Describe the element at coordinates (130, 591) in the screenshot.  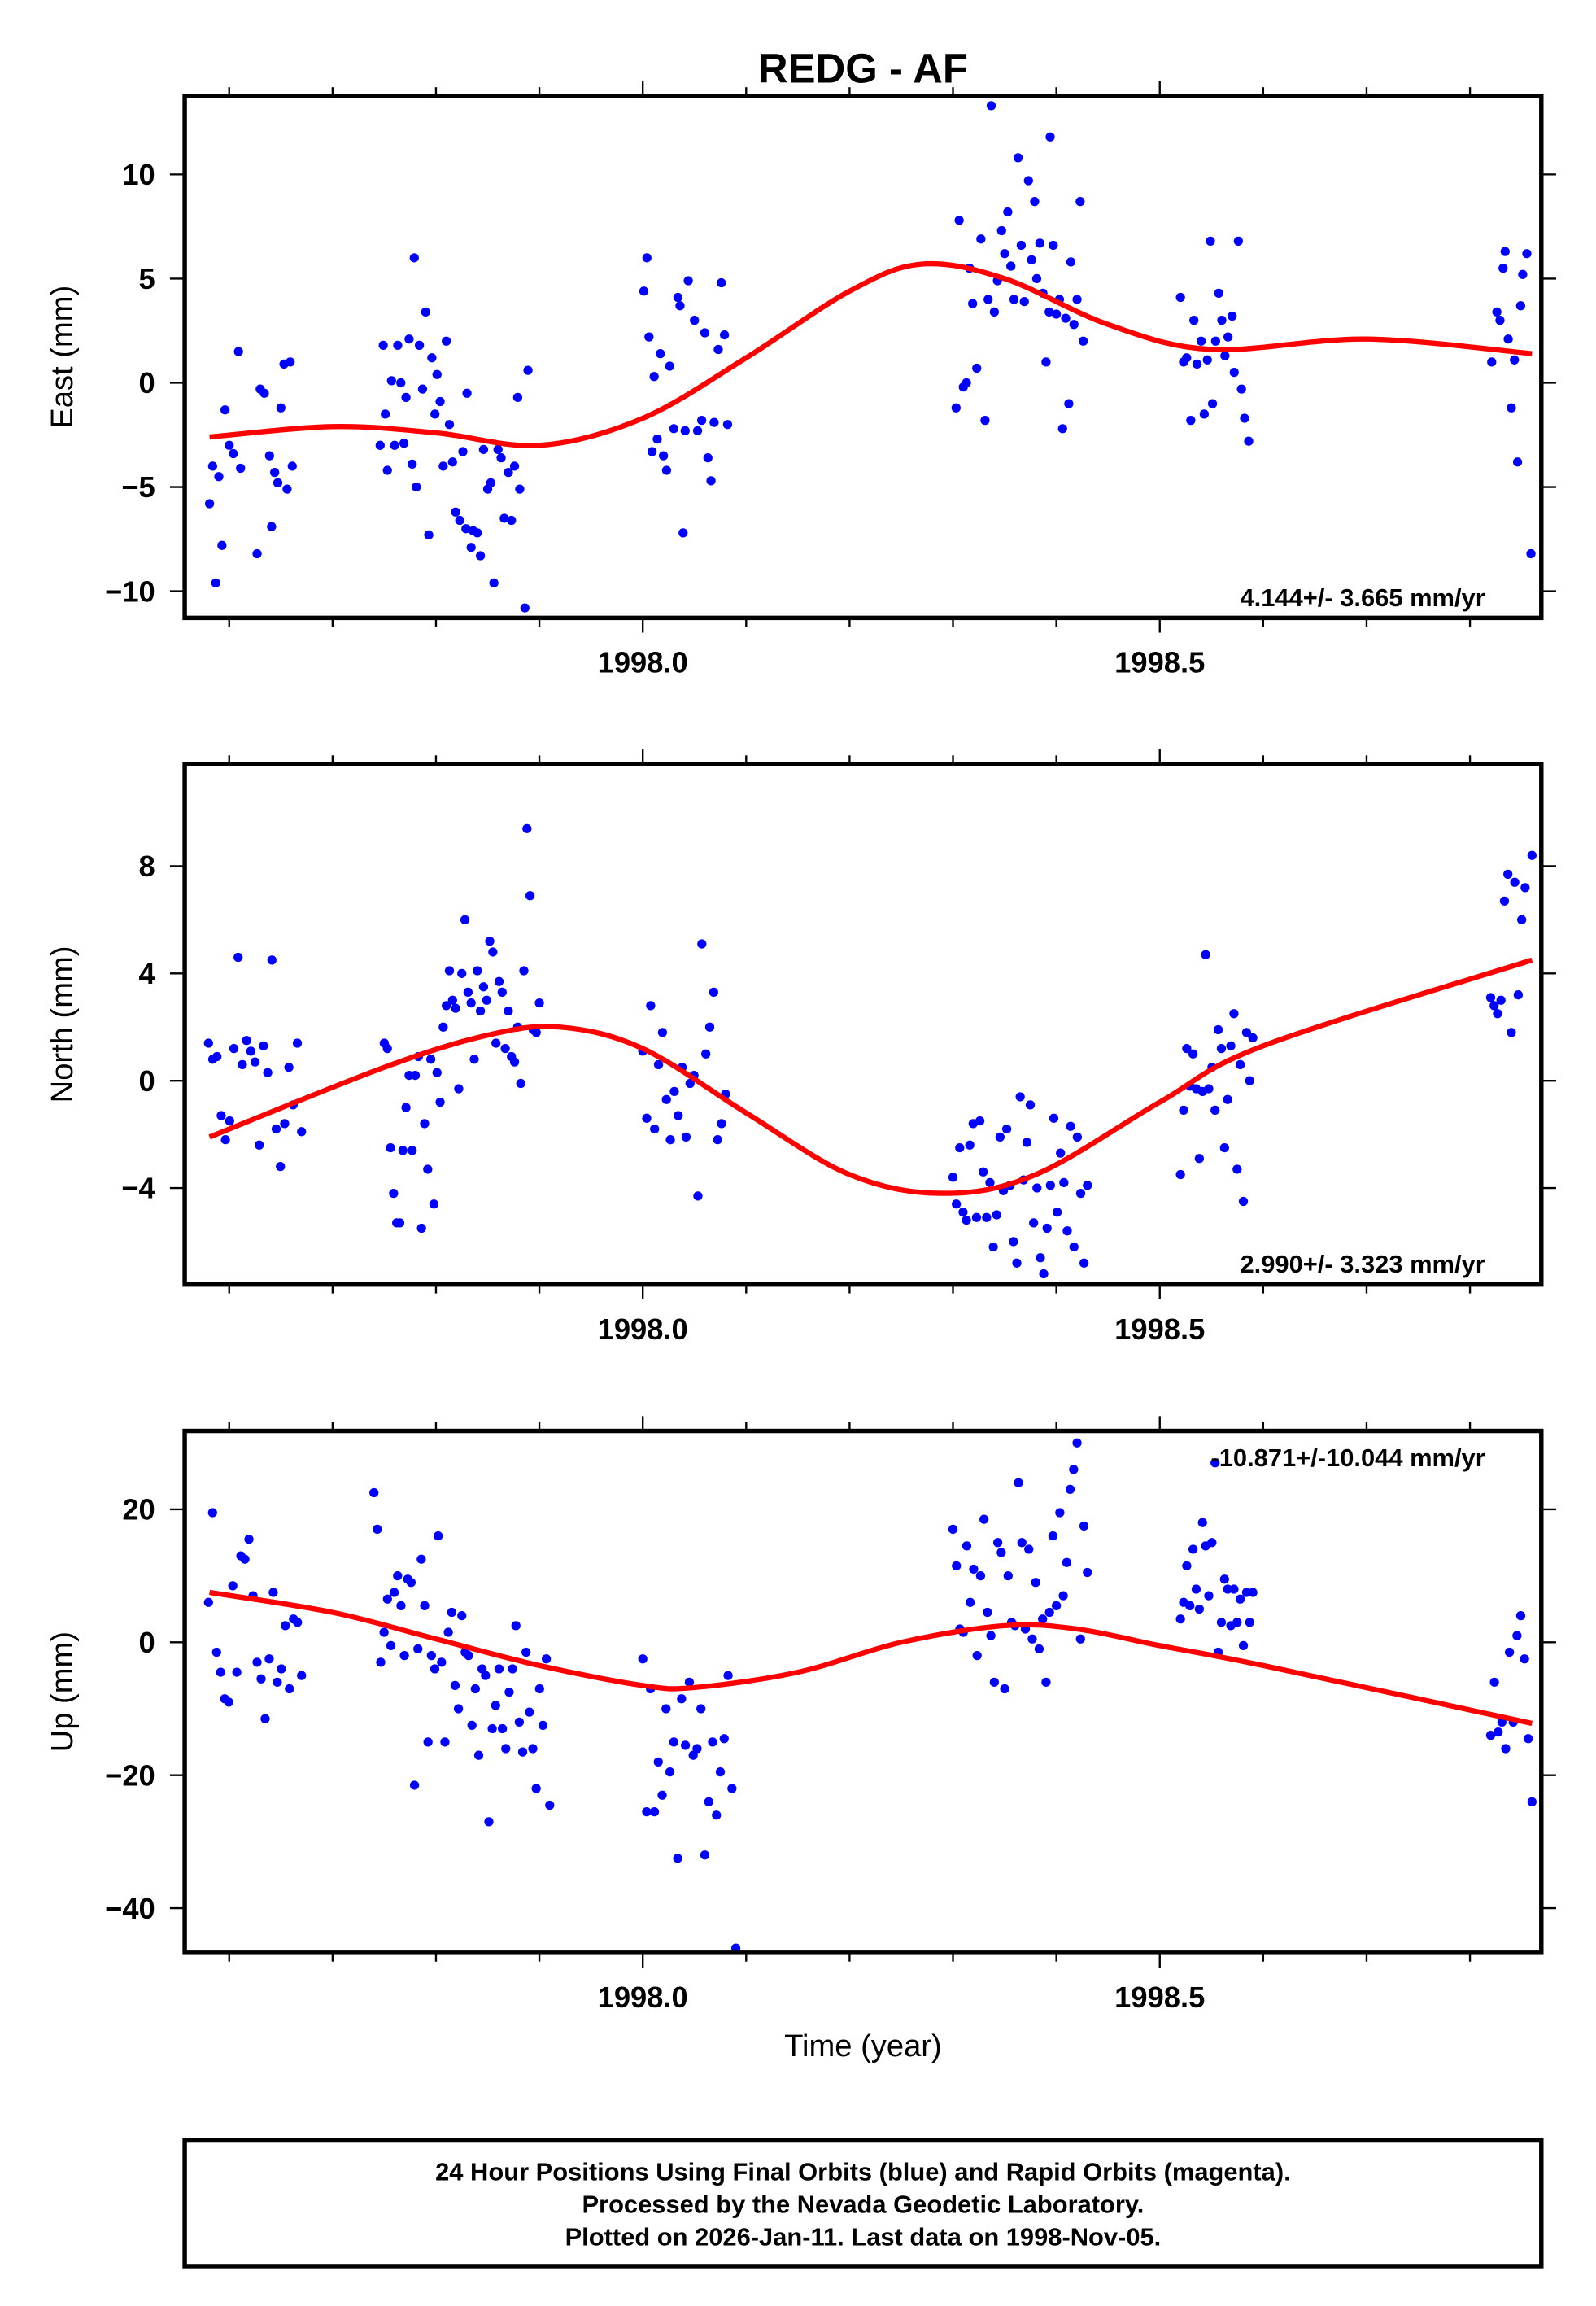
I see `y-tick-label: −10` at that location.